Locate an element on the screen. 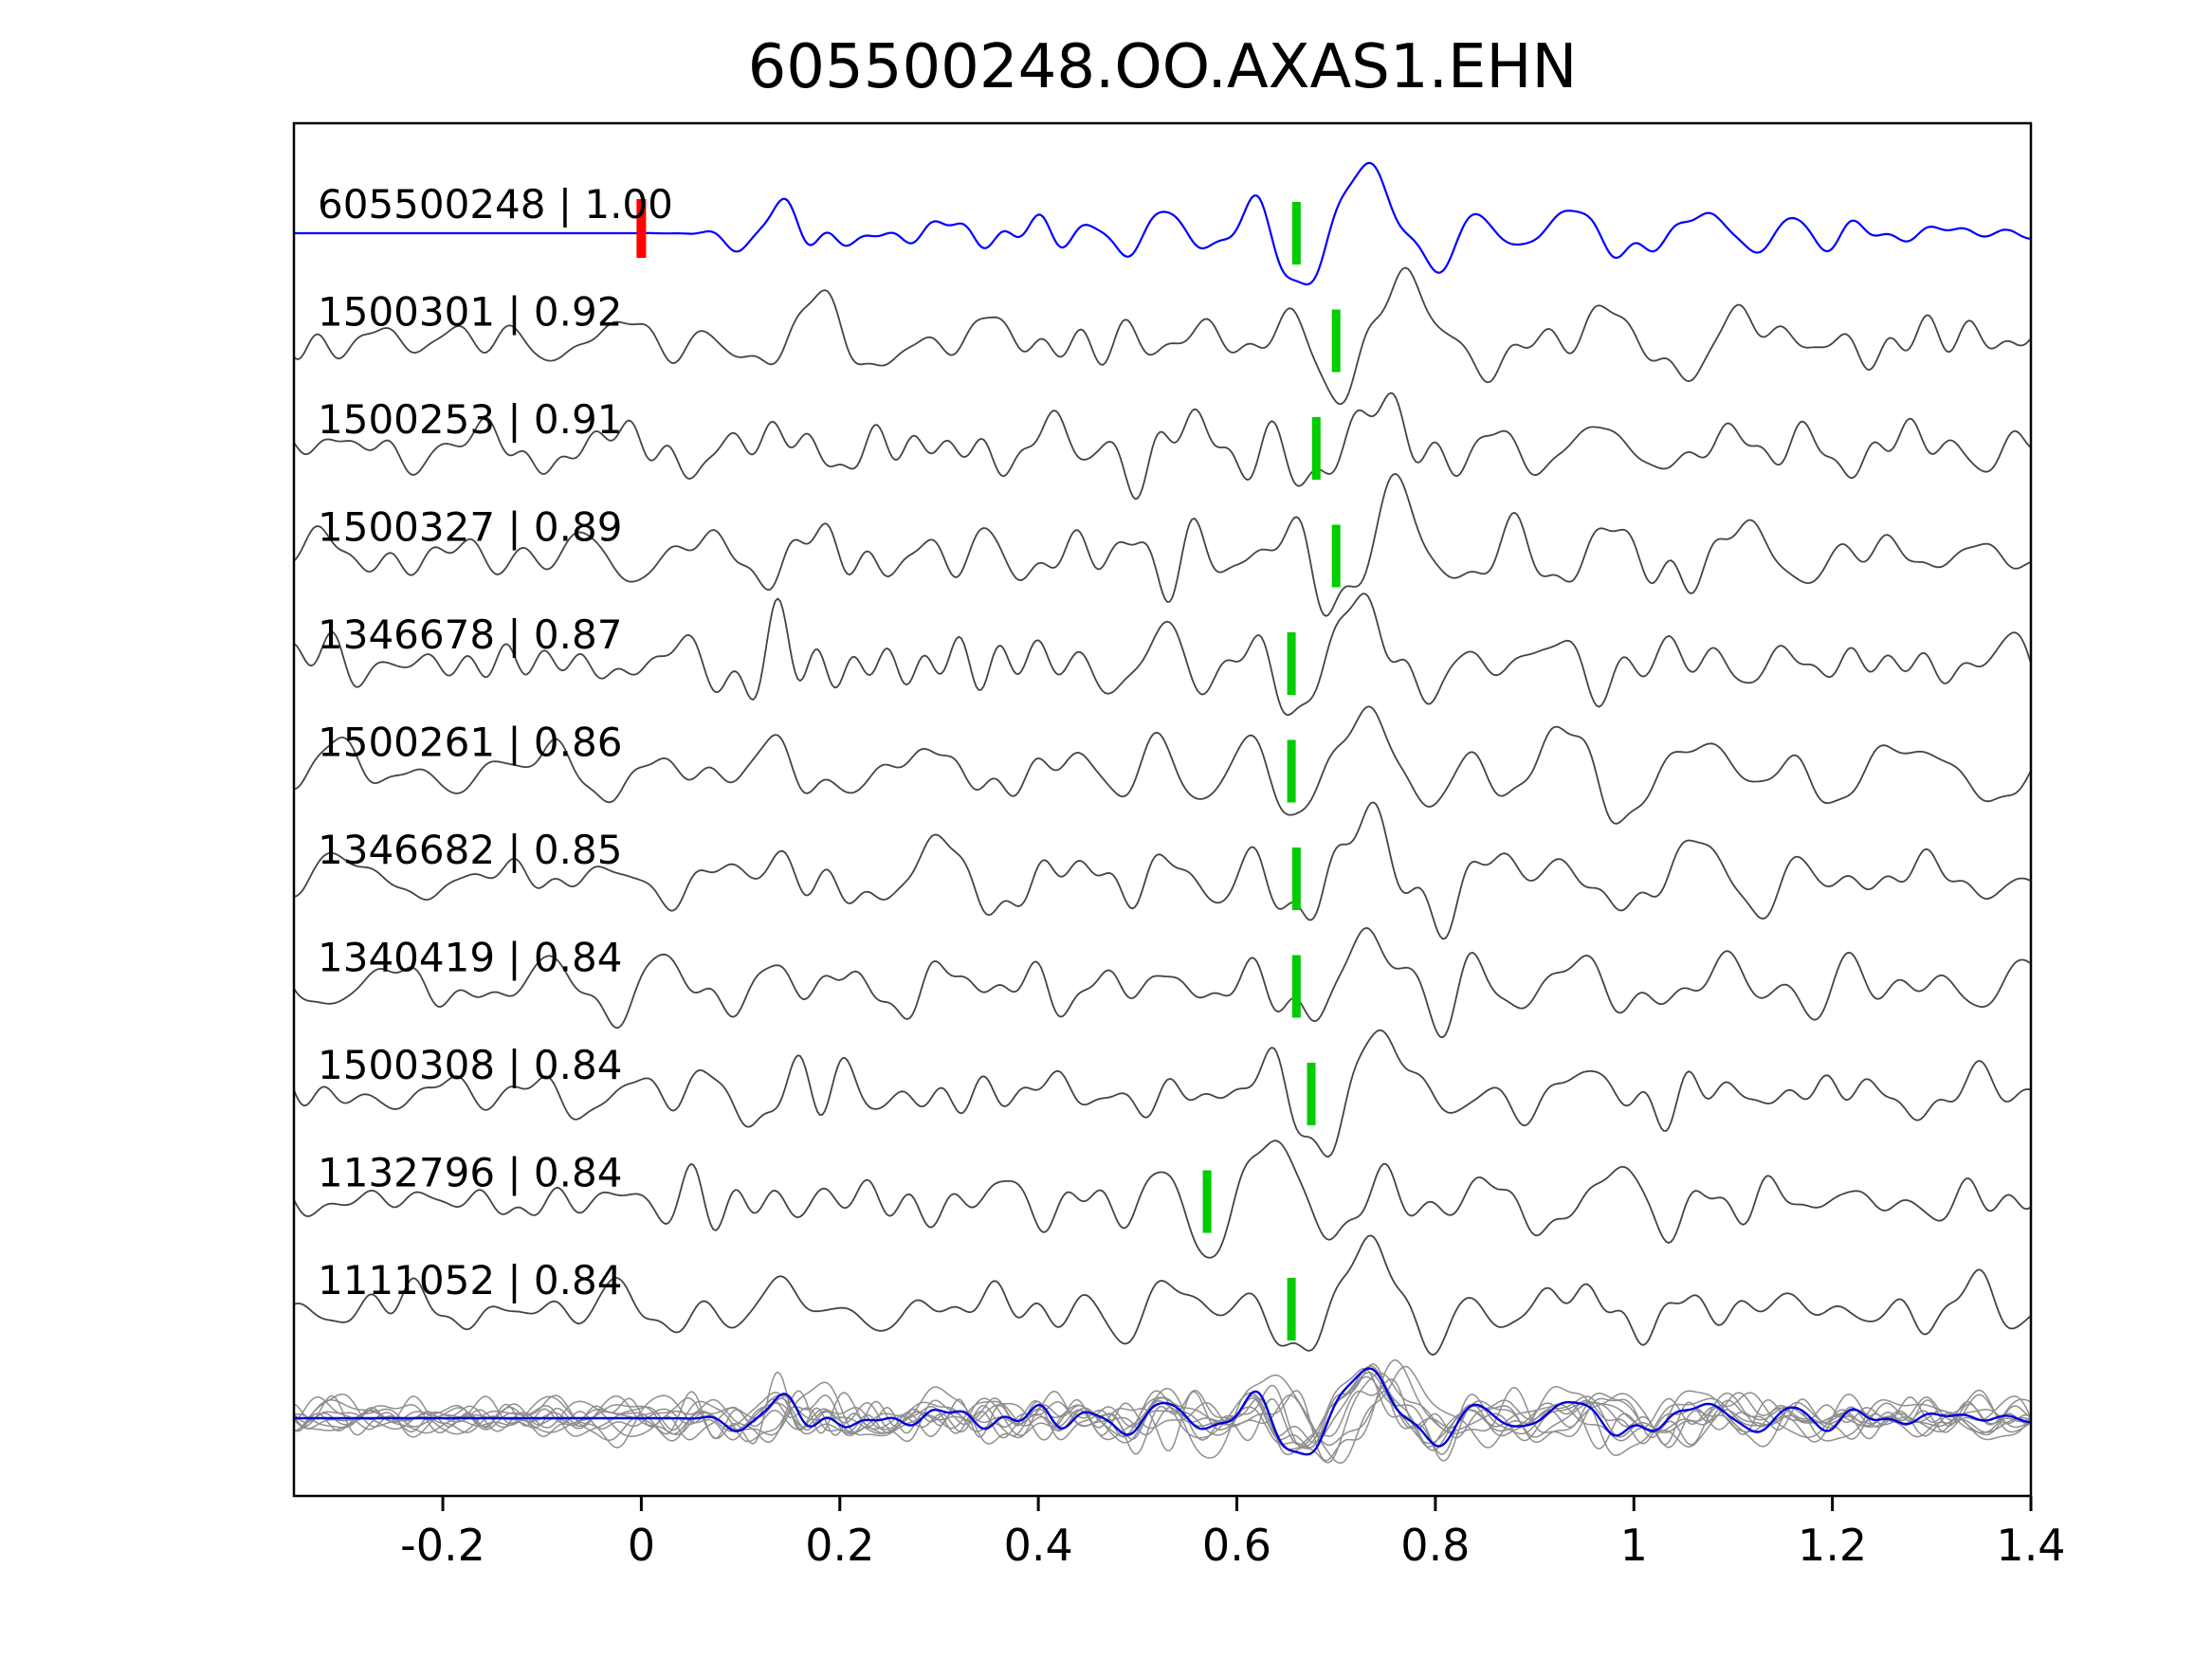 This screenshot has height=1659, width=2212. x-tick-label: -0.2 is located at coordinates (442, 1545).